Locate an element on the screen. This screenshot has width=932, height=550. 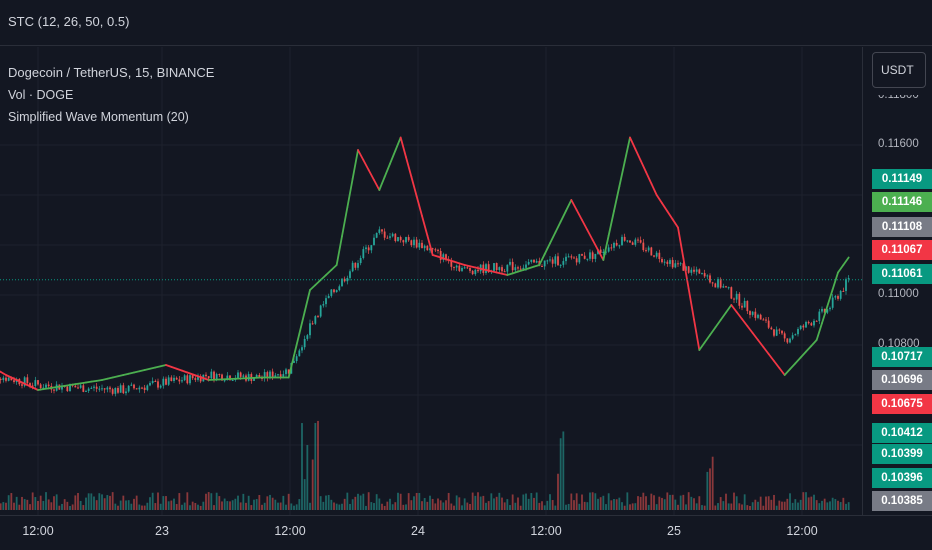
price-axis is located at coordinates (897, 281).